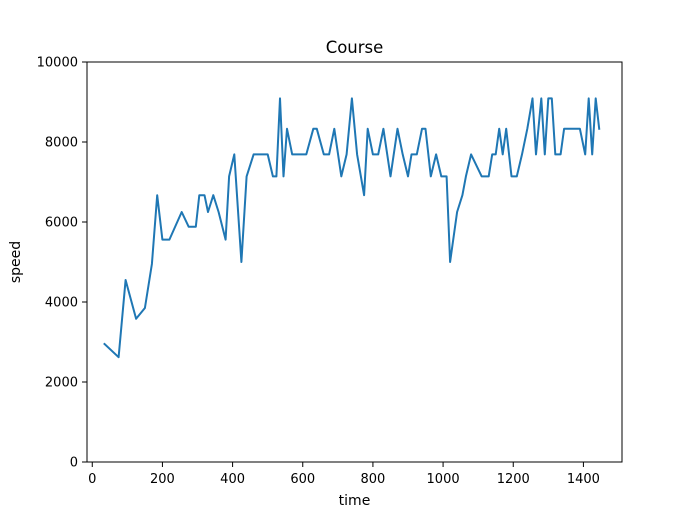 The width and height of the screenshot is (693, 520). I want to click on x-tick-label: 600, so click(302, 479).